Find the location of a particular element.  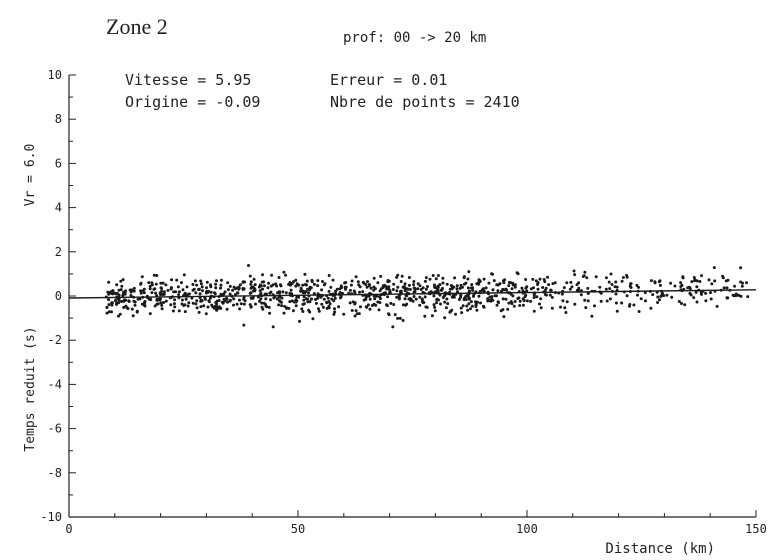

reduction-velocity-label: Vr = 6.0 is located at coordinates (30, 175).